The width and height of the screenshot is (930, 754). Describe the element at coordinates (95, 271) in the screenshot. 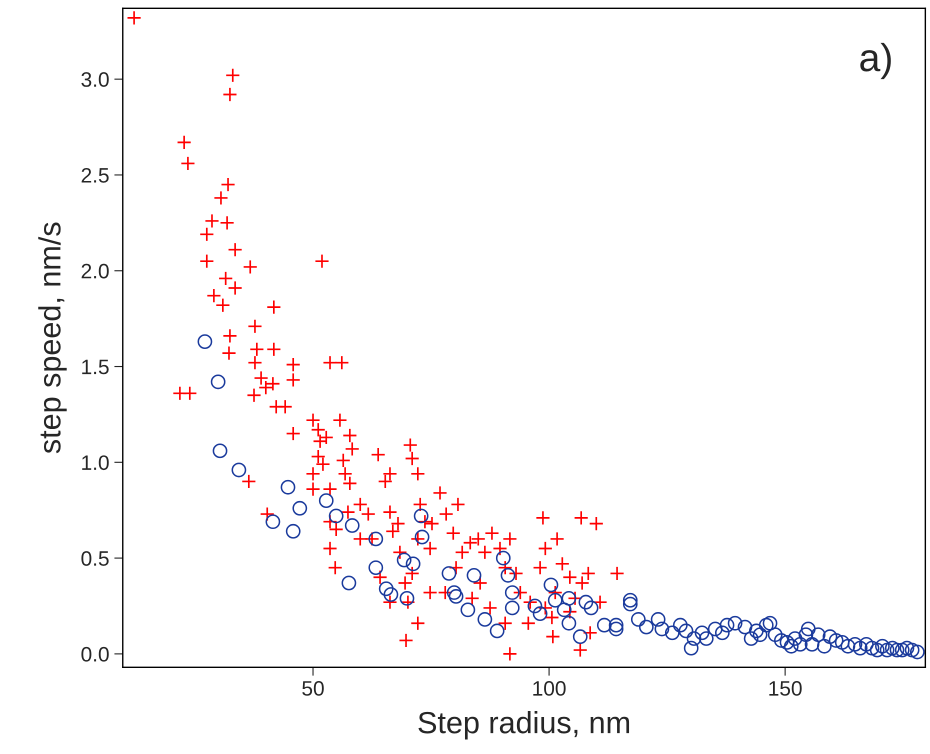

I see `y-tick-label: 2.0` at that location.